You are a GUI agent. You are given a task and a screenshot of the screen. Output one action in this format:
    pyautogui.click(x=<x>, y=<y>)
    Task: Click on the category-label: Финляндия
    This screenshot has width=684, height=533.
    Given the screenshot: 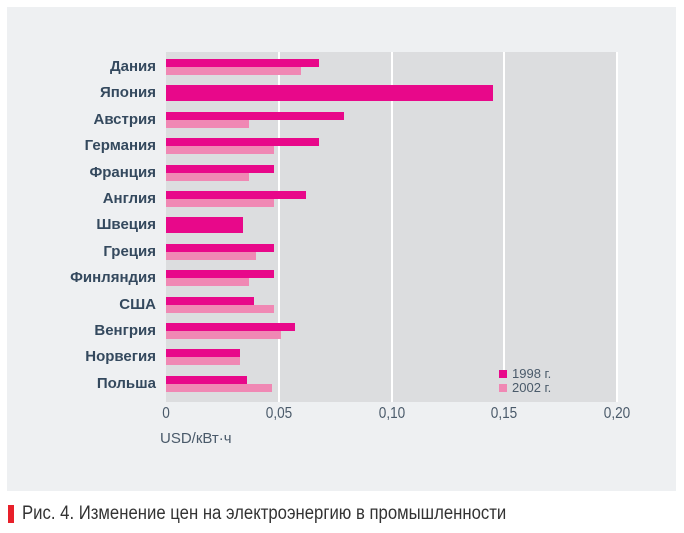 What is the action you would take?
    pyautogui.click(x=113, y=278)
    